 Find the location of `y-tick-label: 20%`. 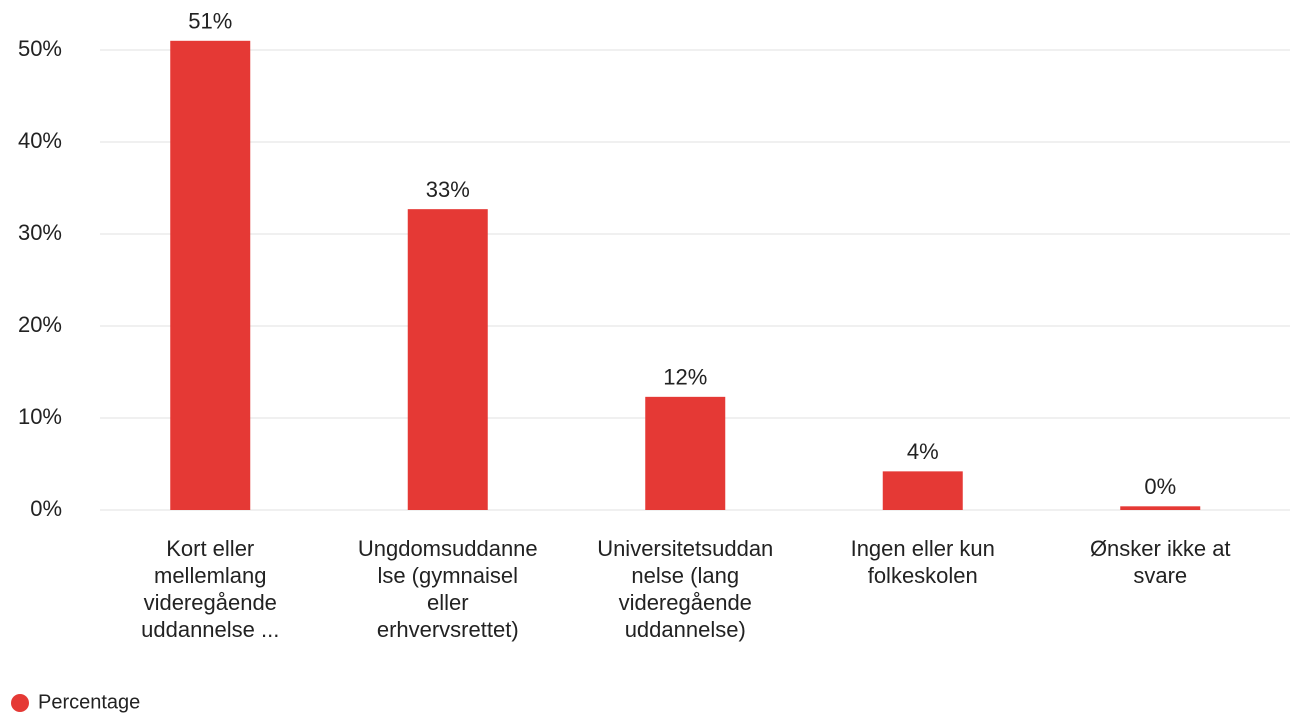

y-tick-label: 20% is located at coordinates (40, 324).